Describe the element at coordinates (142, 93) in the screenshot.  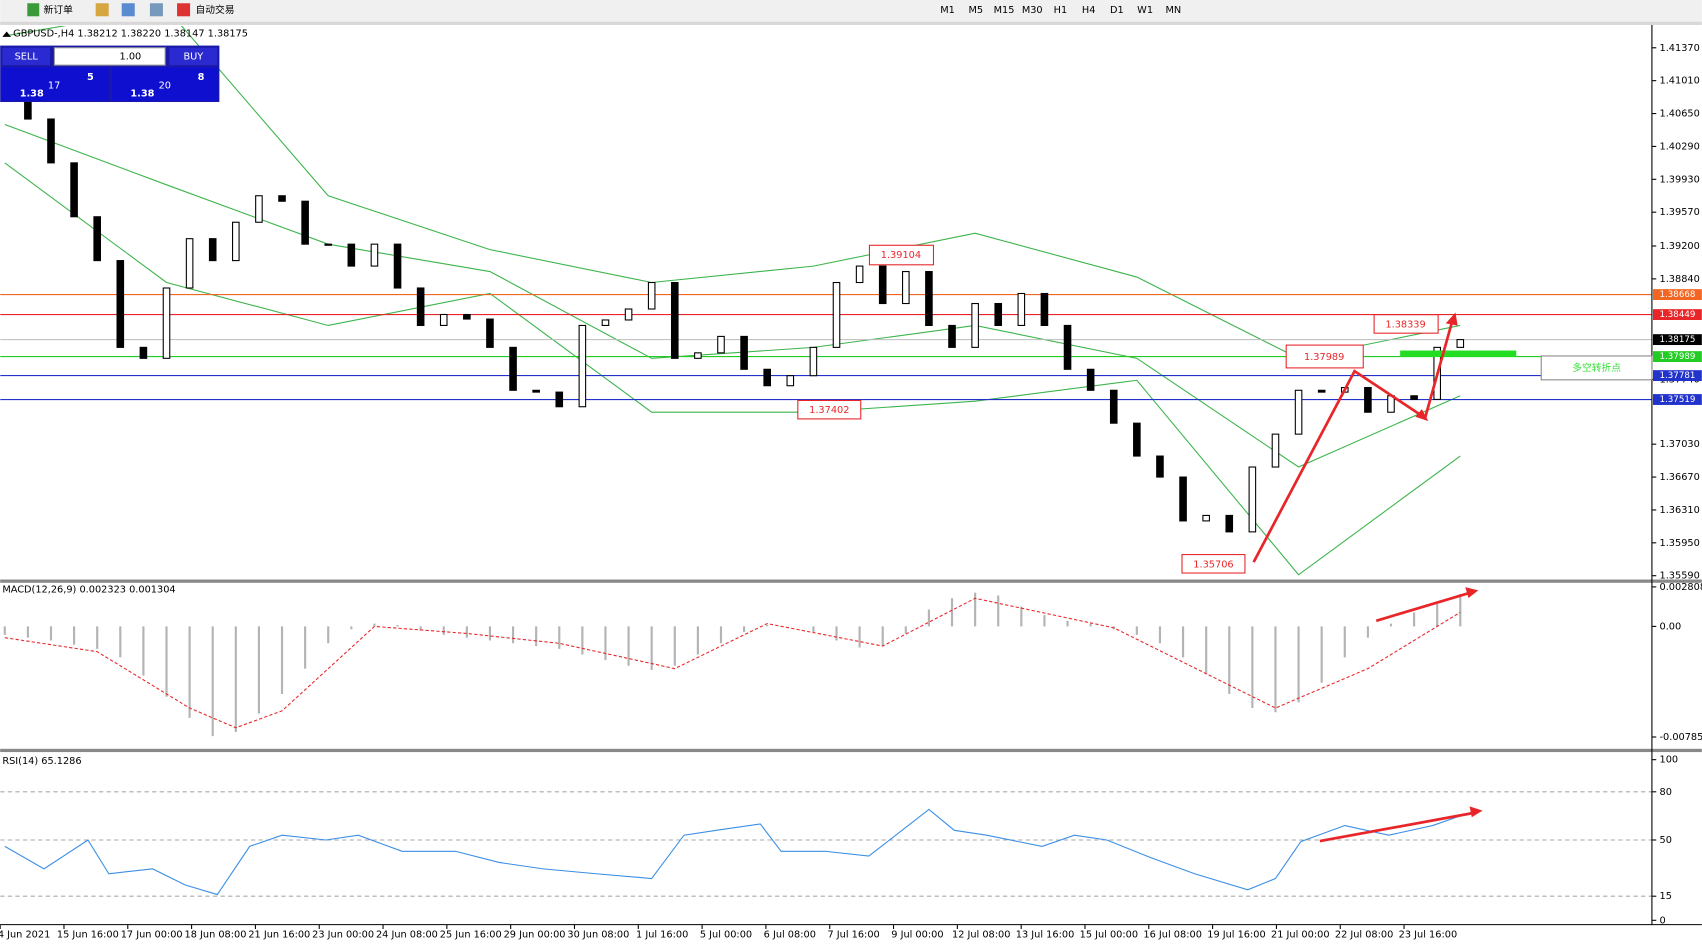
I see `ask-small: 1.38` at that location.